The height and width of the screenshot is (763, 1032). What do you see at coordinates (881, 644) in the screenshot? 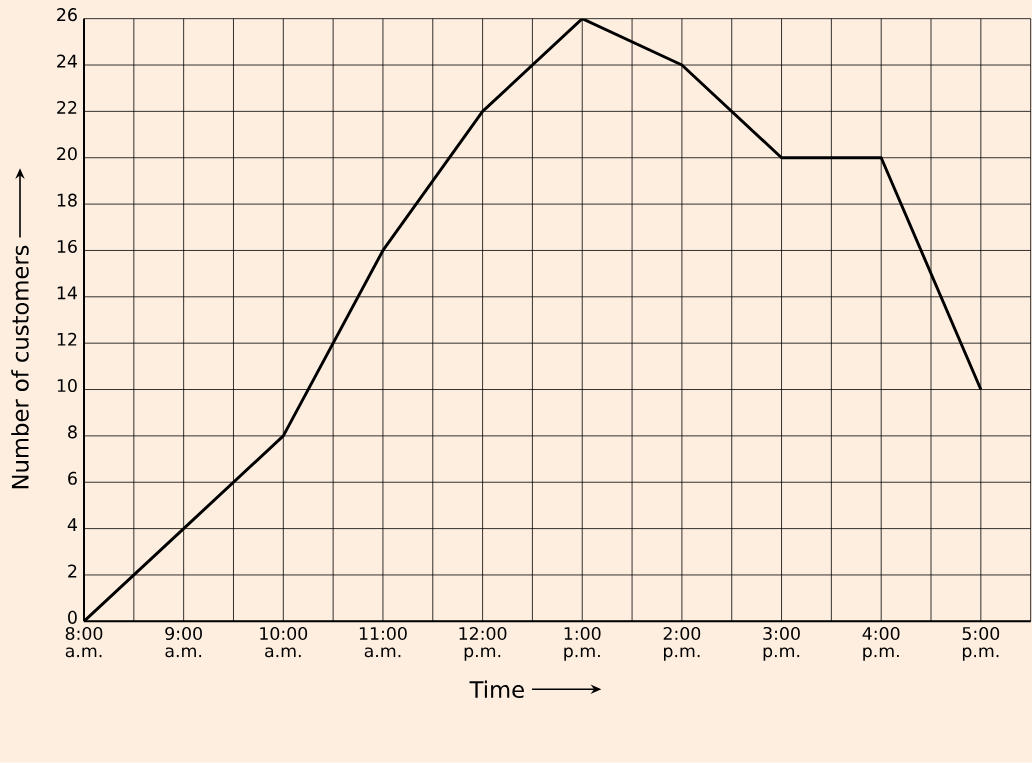
I see `x-tick-label: 4:00 p.m.` at bounding box center [881, 644].